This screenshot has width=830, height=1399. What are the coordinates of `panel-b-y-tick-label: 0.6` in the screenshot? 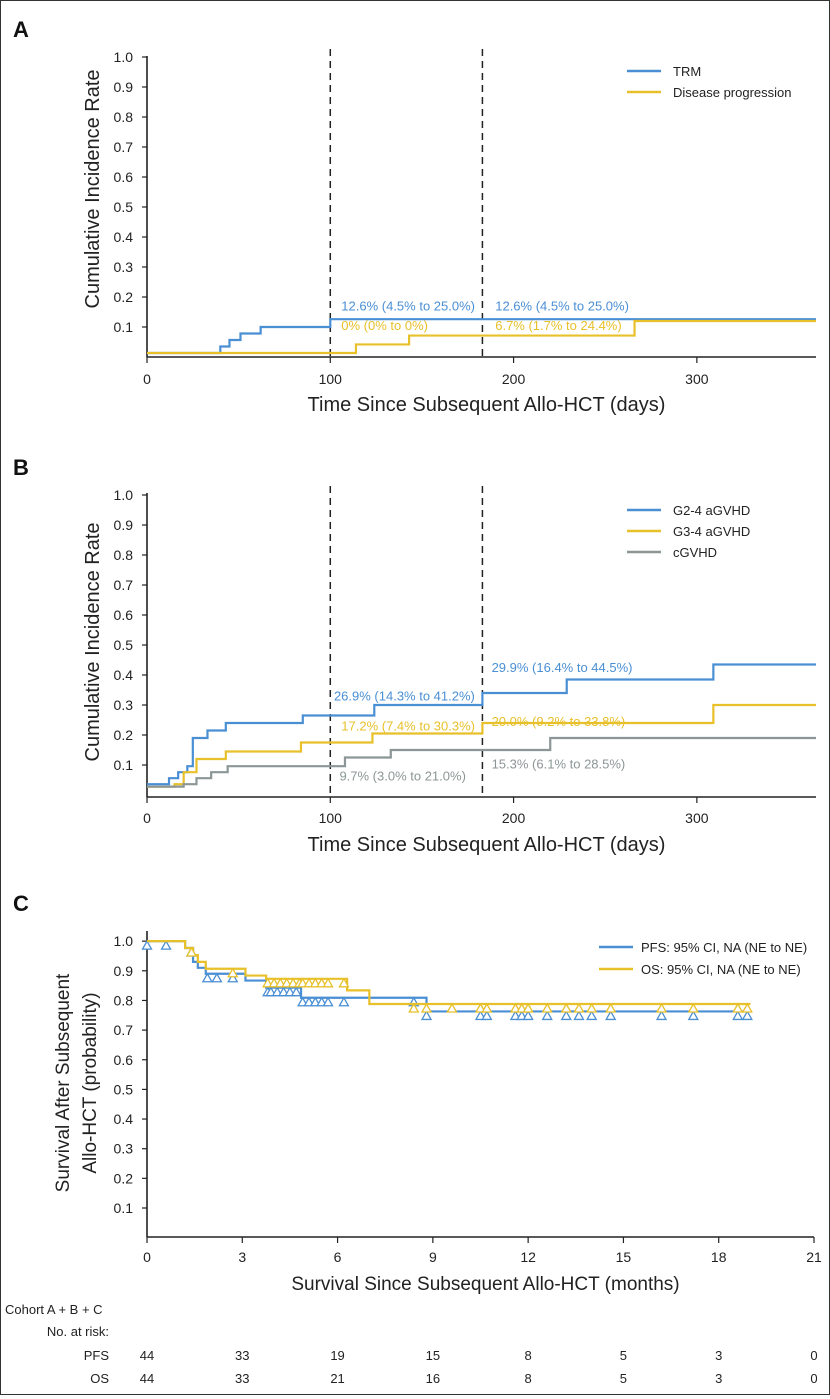 It's located at (124, 615).